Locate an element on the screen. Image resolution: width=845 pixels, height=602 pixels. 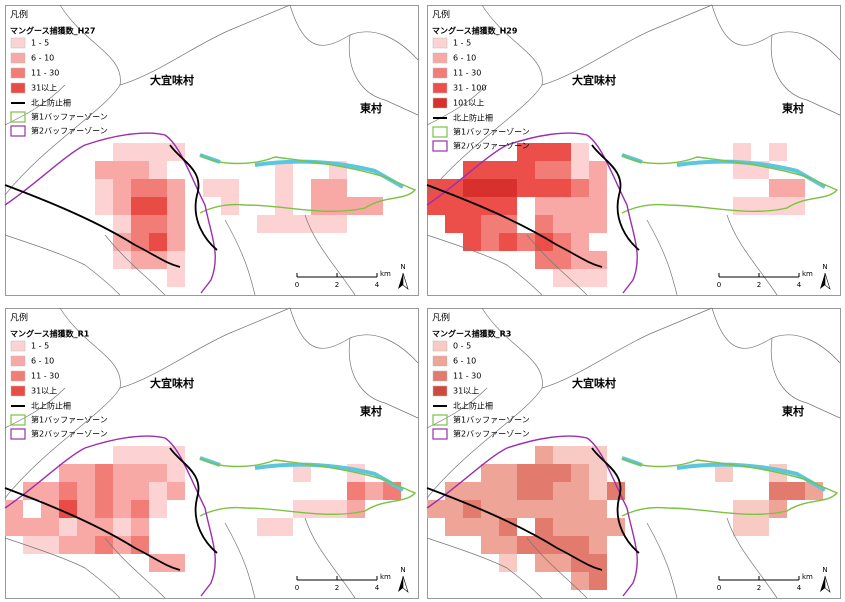
place-name: 東村 is located at coordinates (371, 411).